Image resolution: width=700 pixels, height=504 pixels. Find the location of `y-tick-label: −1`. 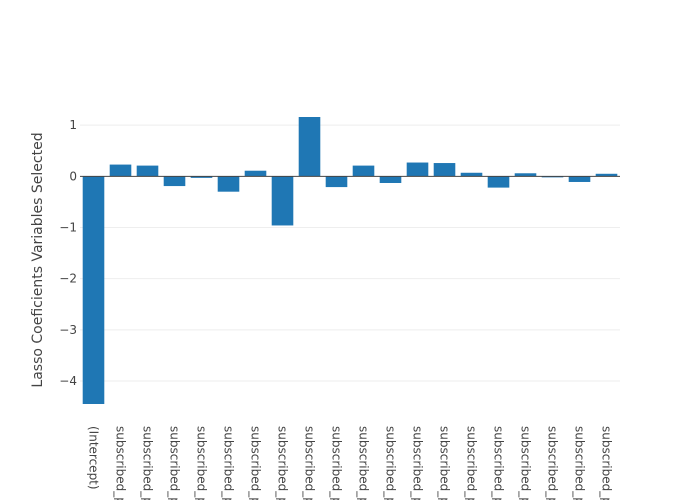

y-tick-label: −1 is located at coordinates (68, 228).